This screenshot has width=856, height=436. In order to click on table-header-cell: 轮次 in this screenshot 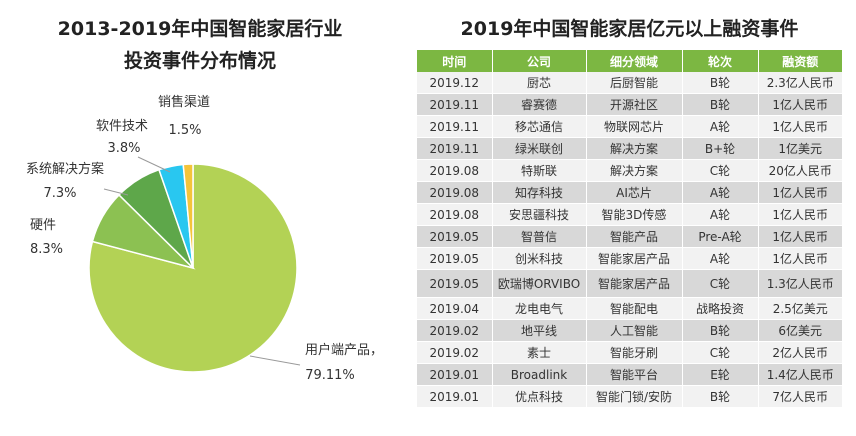, I will do `click(720, 61)`.